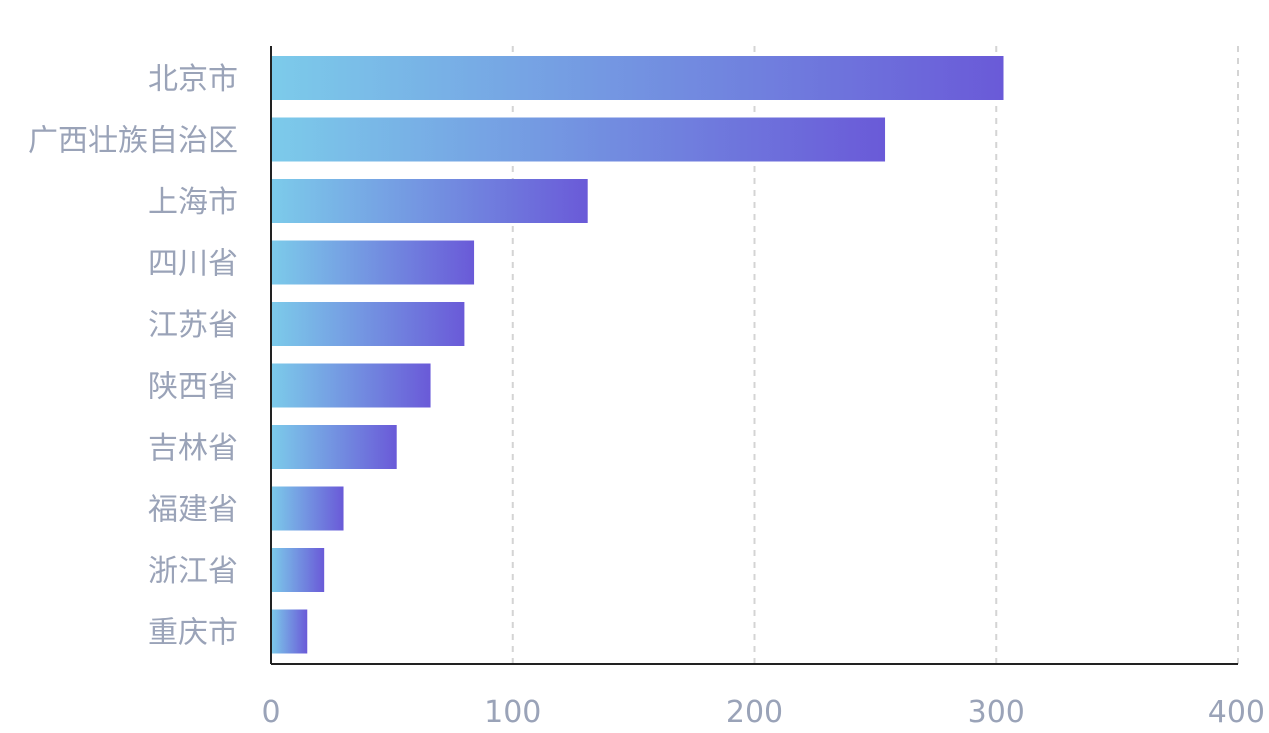 The width and height of the screenshot is (1269, 733). Describe the element at coordinates (996, 712) in the screenshot. I see `x-tick-label: 300` at that location.